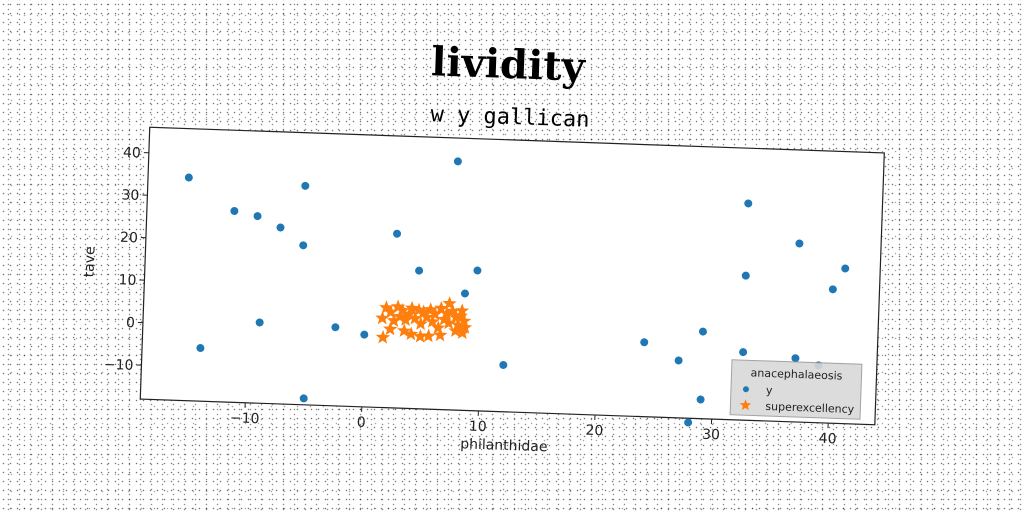  I want to click on y-tick-label: 20, so click(129, 238).